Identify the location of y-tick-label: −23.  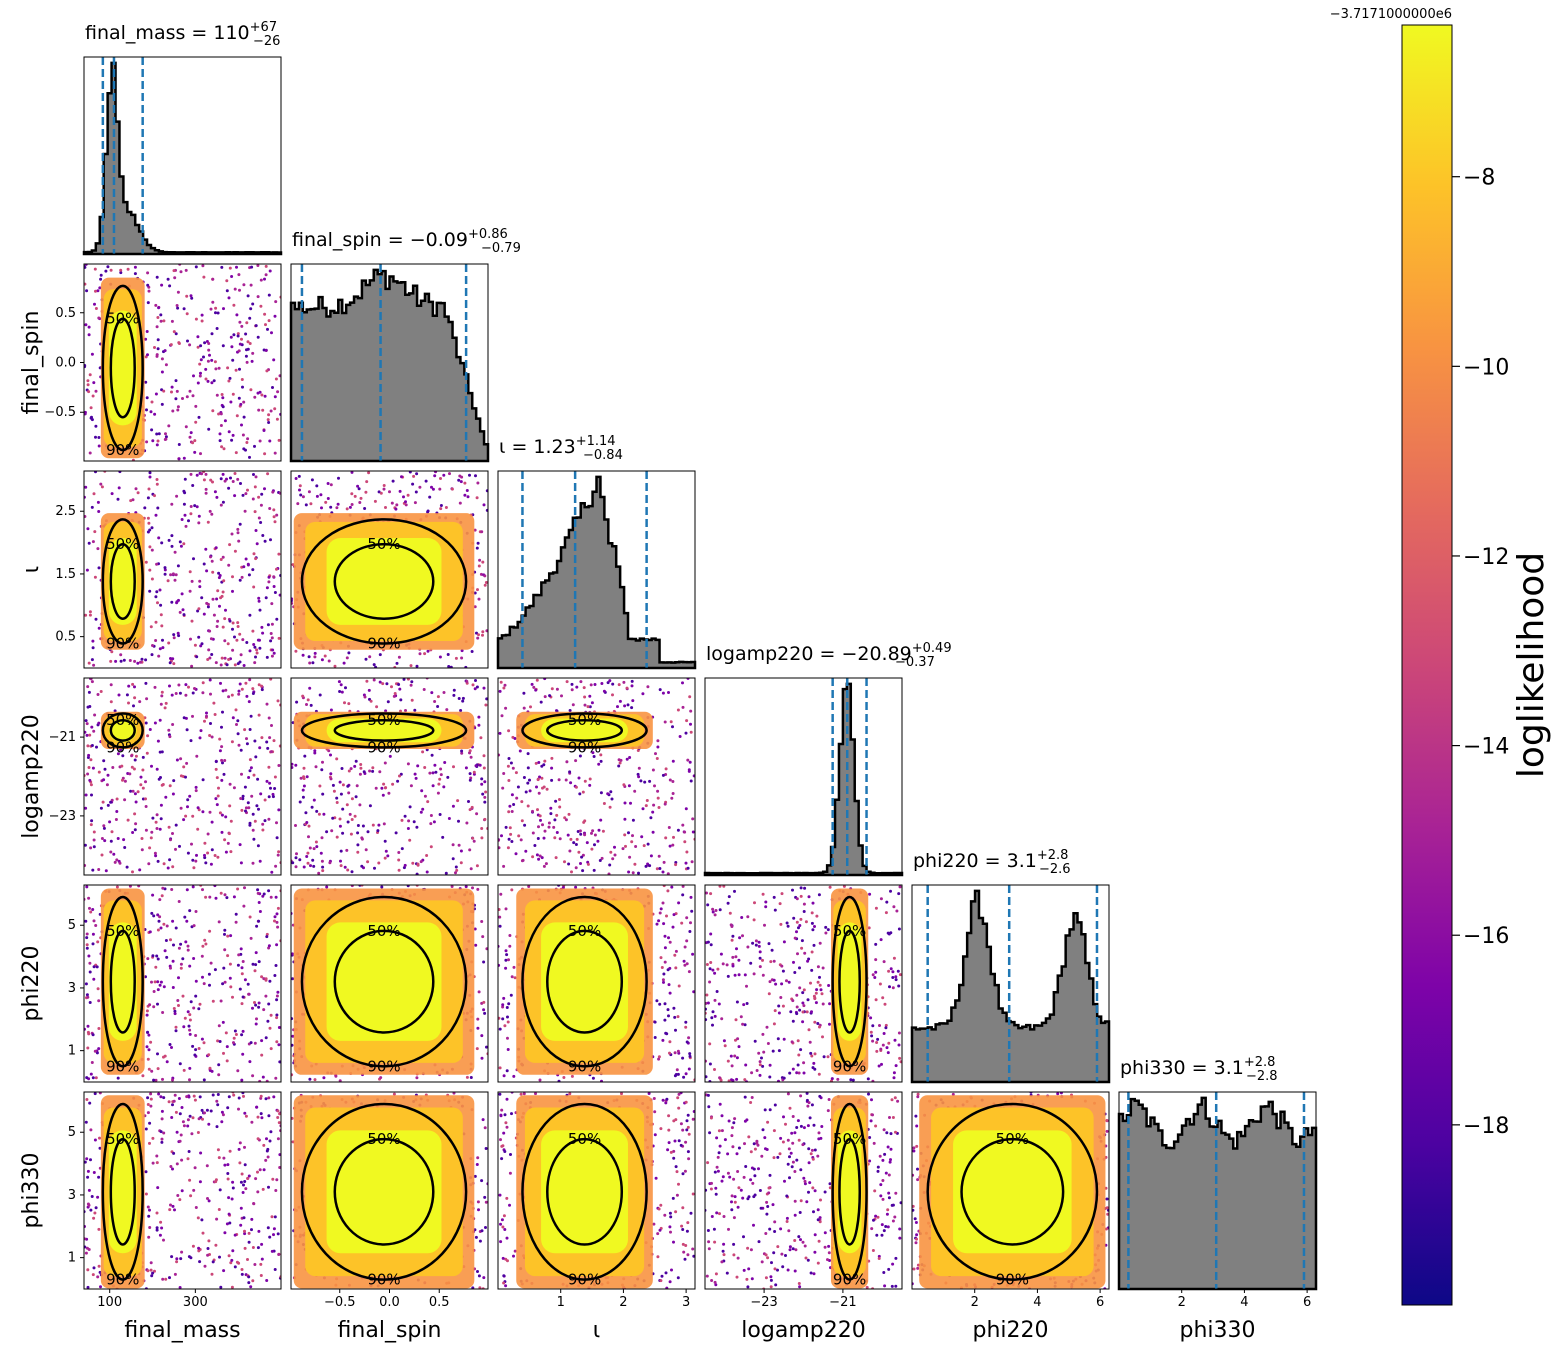
(62, 816).